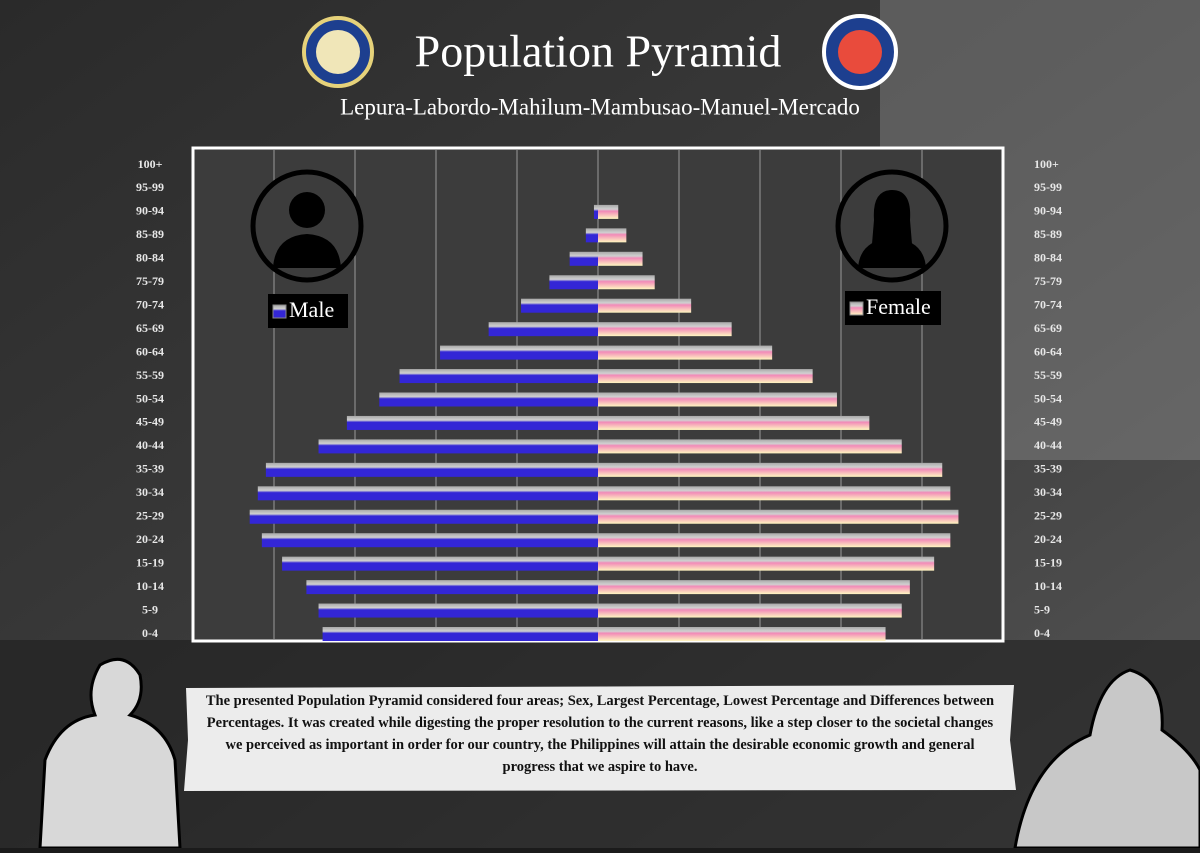  I want to click on description-box, so click(600, 738).